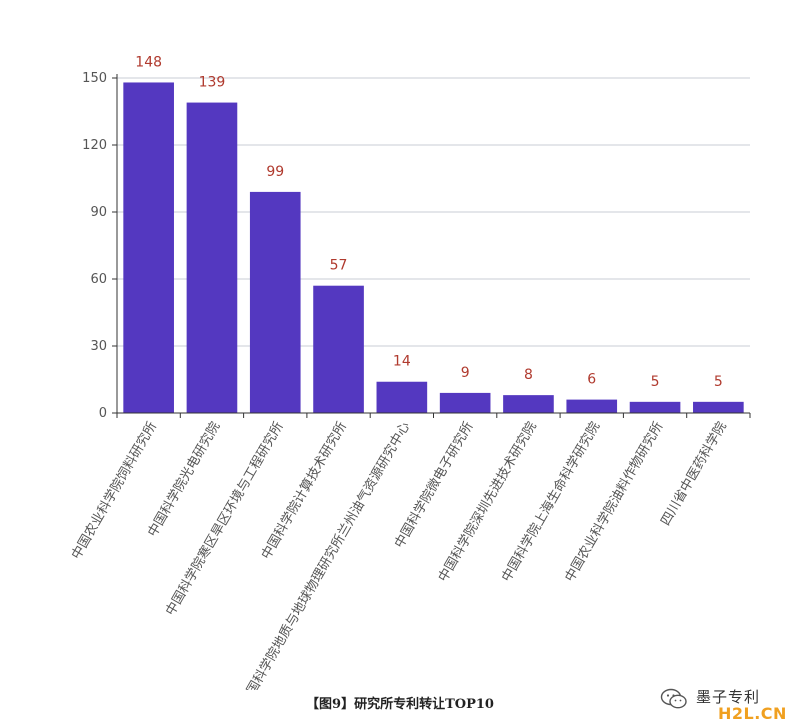 Image resolution: width=800 pixels, height=725 pixels. Describe the element at coordinates (339, 266) in the screenshot. I see `data-label: 57` at that location.